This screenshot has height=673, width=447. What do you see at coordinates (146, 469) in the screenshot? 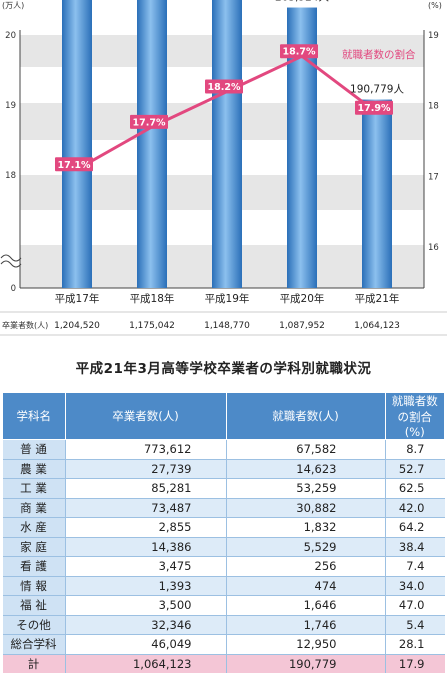
I see `graduates-cell: 27,739` at bounding box center [146, 469].